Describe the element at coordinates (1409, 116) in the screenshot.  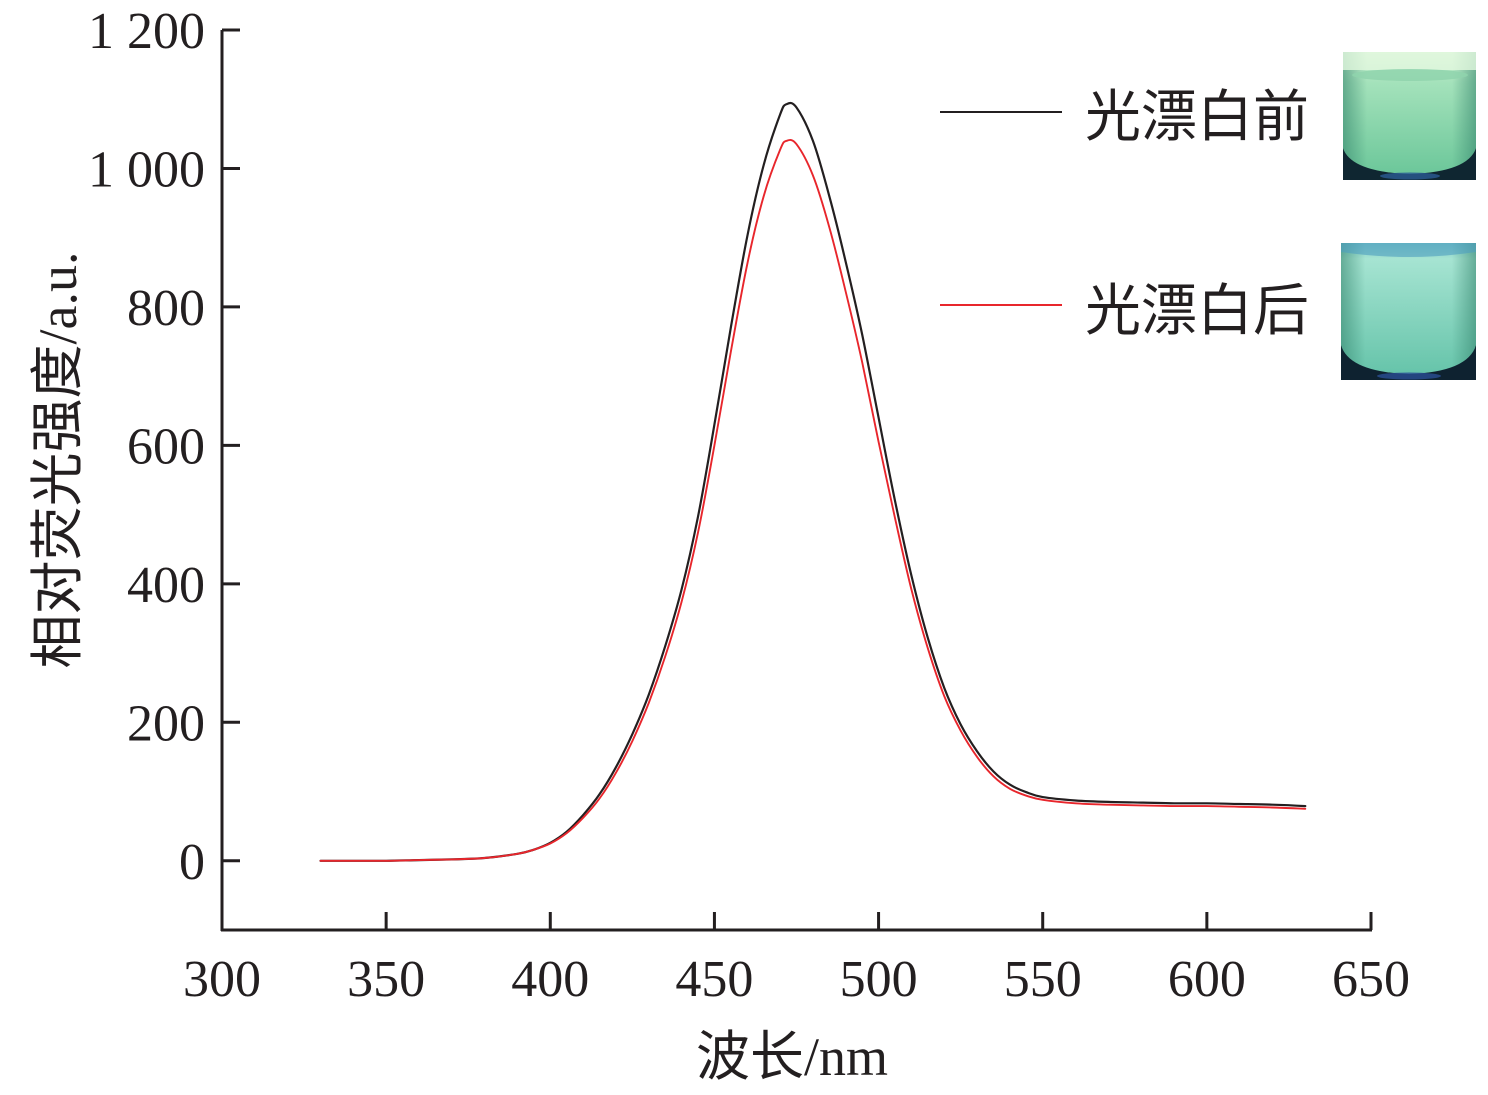
I see `vial-photo-before` at that location.